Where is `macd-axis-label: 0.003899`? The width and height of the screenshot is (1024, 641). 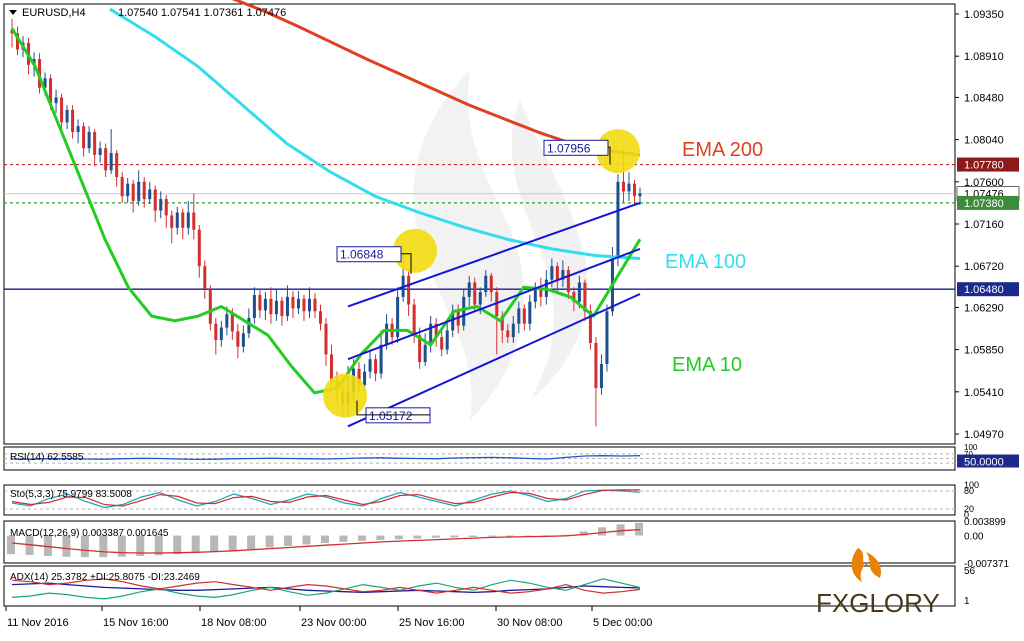
macd-axis-label: 0.003899 is located at coordinates (985, 522).